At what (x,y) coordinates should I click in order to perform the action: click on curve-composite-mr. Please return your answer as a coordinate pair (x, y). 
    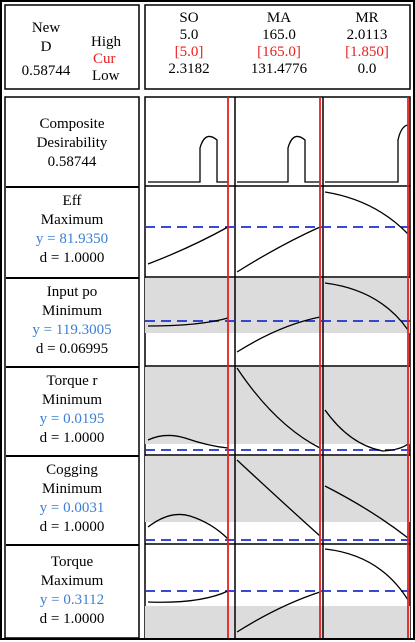
    Looking at the image, I should click on (367, 153).